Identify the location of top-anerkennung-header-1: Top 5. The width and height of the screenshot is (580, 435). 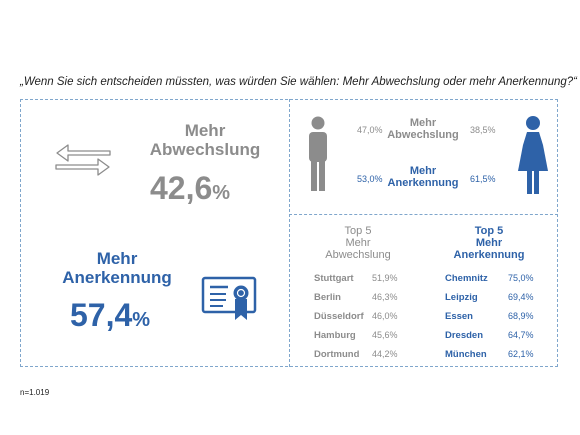
(489, 231).